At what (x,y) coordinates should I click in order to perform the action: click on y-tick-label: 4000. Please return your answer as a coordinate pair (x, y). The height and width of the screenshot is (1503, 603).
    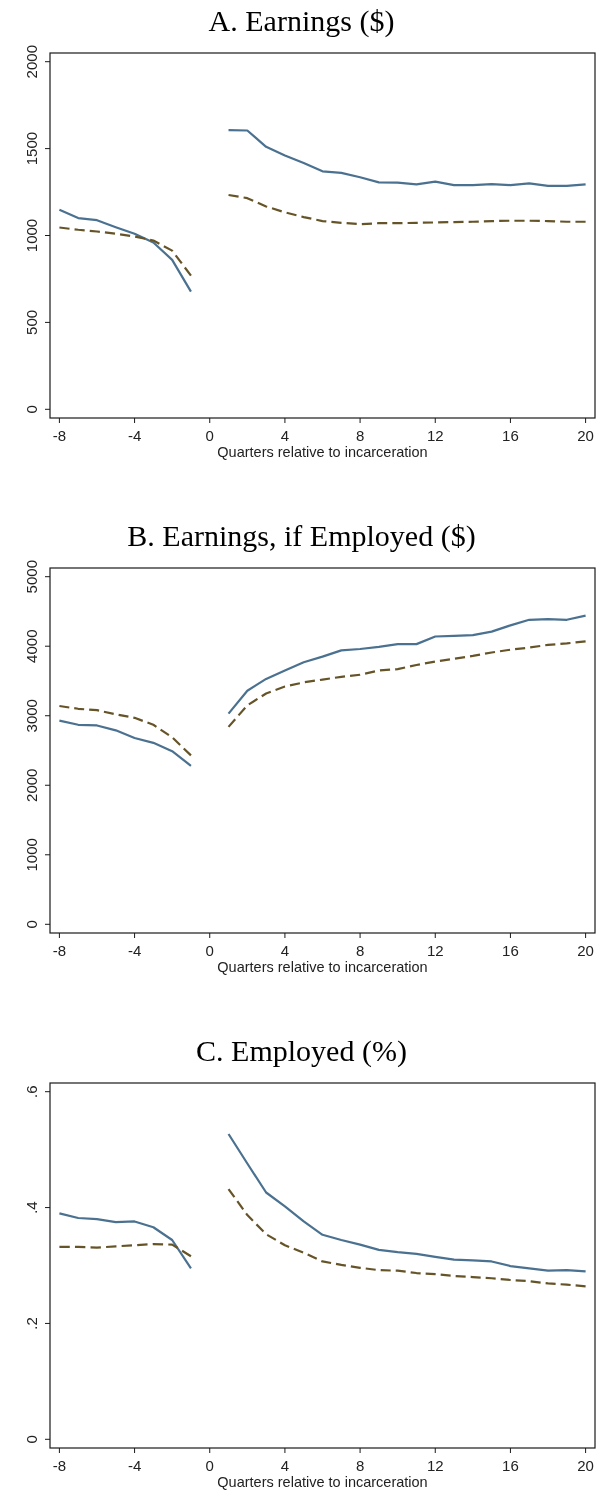
    Looking at the image, I should click on (32, 646).